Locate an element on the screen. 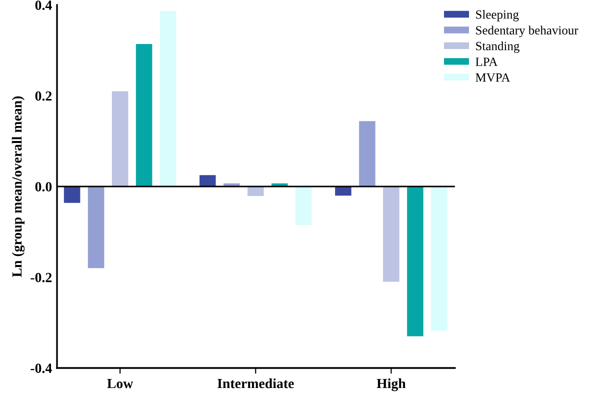  y-tick-label: 0.4 is located at coordinates (43, 5).